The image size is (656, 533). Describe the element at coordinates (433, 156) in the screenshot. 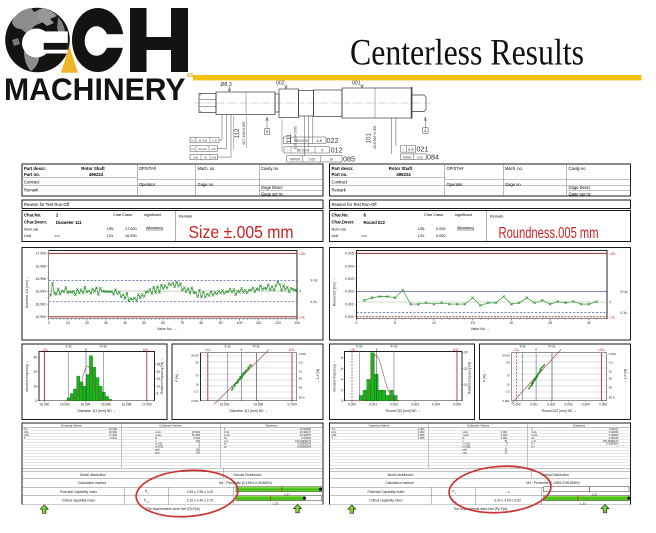

I see `svg-text: 084` at that location.